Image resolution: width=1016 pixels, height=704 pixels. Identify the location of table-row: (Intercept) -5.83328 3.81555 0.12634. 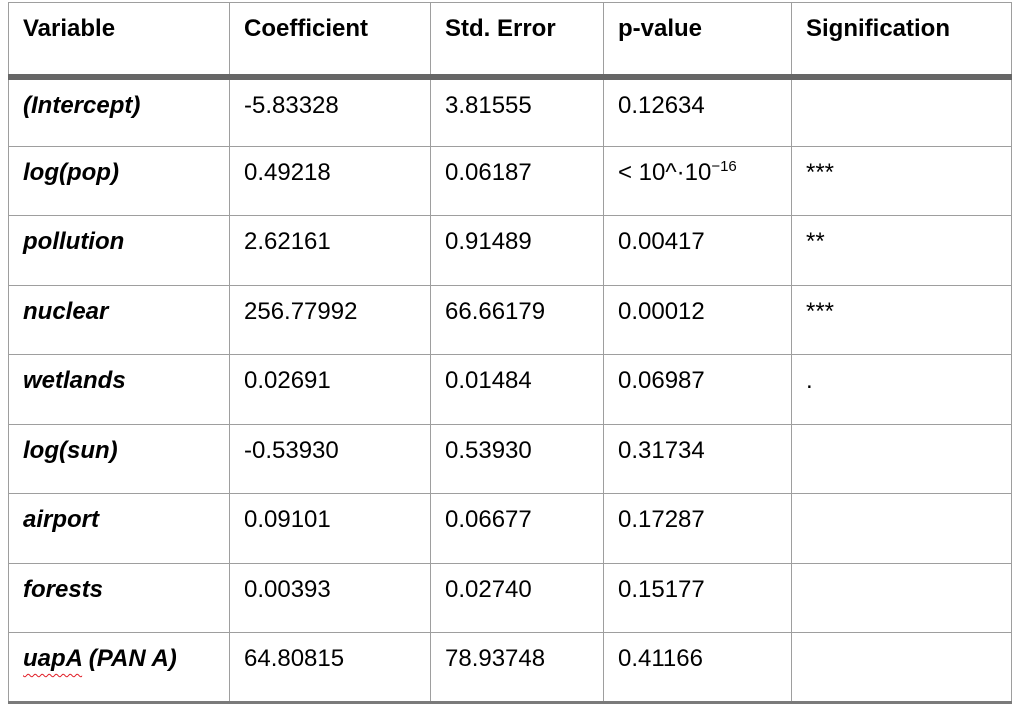
(510, 111).